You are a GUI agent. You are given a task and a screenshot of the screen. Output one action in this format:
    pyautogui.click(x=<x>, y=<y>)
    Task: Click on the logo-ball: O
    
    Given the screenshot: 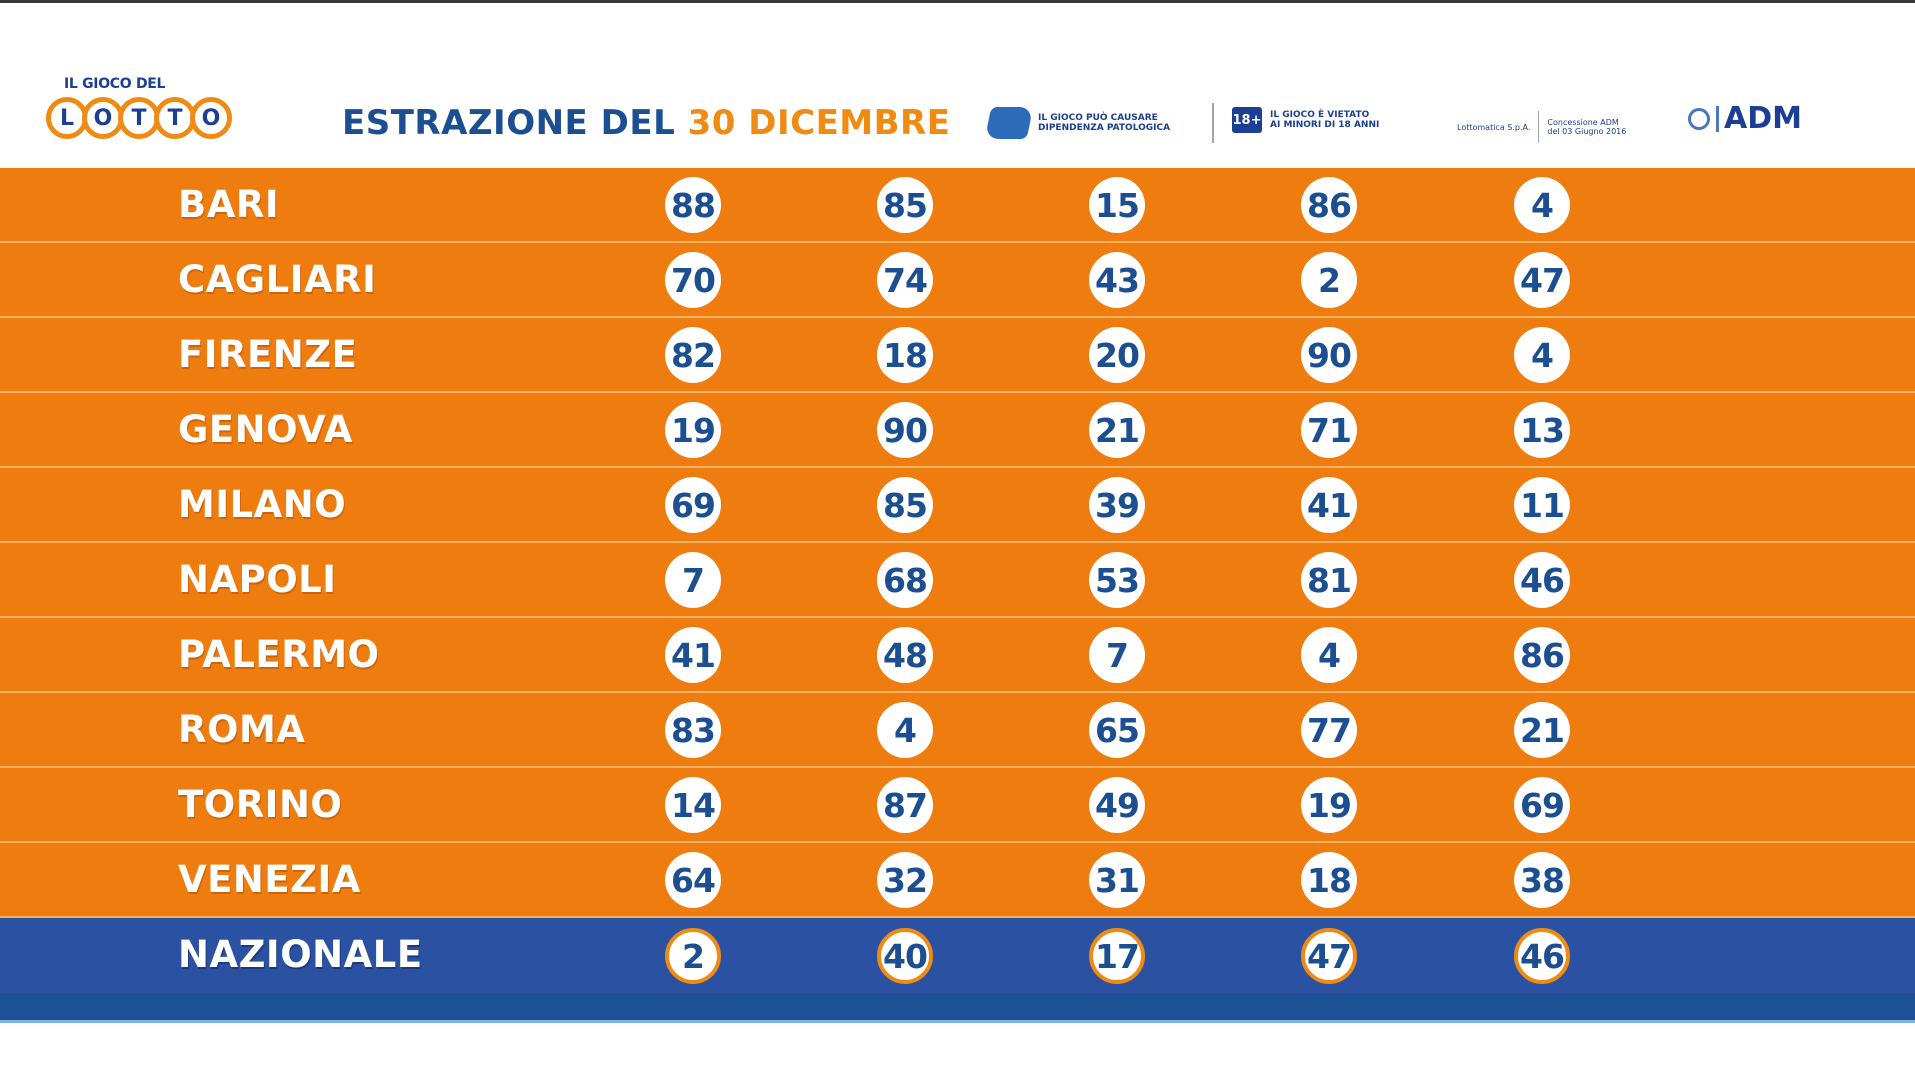 What is the action you would take?
    pyautogui.click(x=211, y=118)
    